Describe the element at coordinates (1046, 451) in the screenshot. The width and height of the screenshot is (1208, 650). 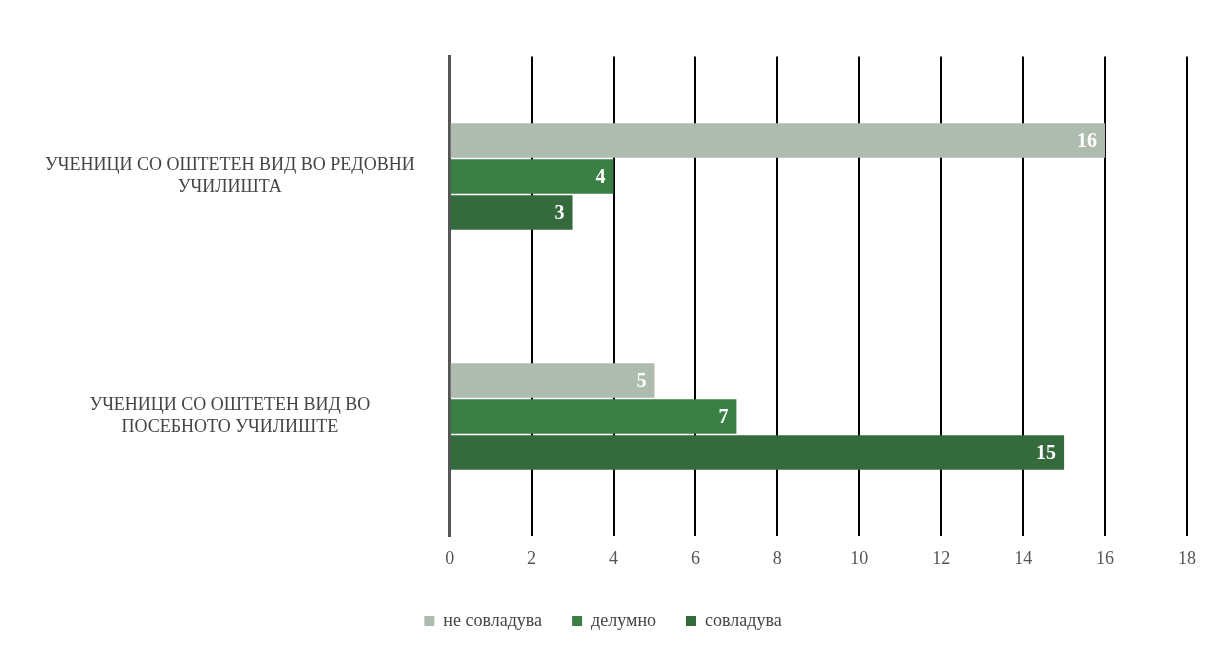
I see `data-label: 15` at that location.